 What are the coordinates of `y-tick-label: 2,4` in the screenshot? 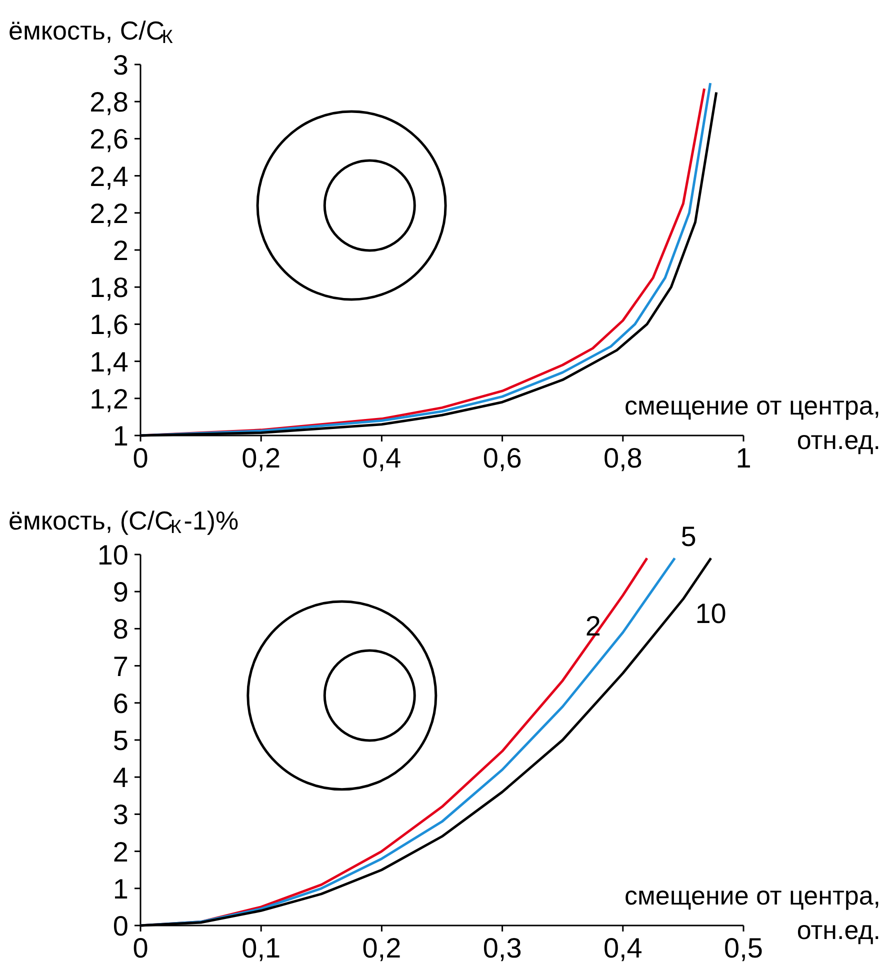 It's located at (109, 176).